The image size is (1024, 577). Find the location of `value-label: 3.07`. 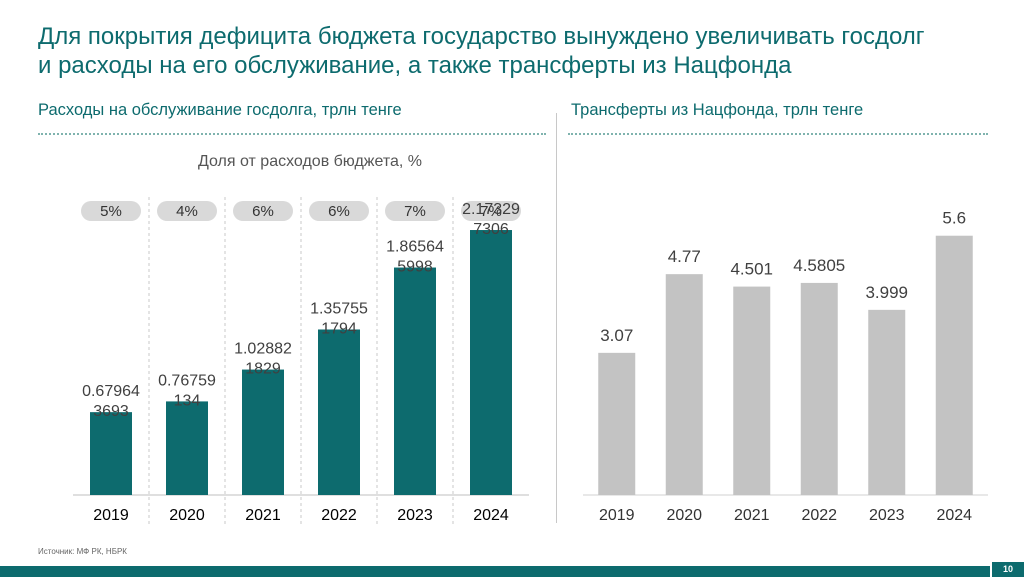

value-label: 3.07 is located at coordinates (616, 335).